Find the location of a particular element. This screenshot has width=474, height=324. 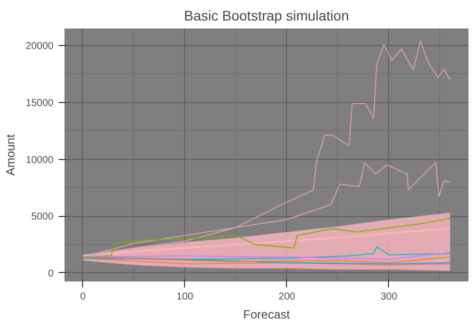

x-tick-label: 300 is located at coordinates (389, 297).